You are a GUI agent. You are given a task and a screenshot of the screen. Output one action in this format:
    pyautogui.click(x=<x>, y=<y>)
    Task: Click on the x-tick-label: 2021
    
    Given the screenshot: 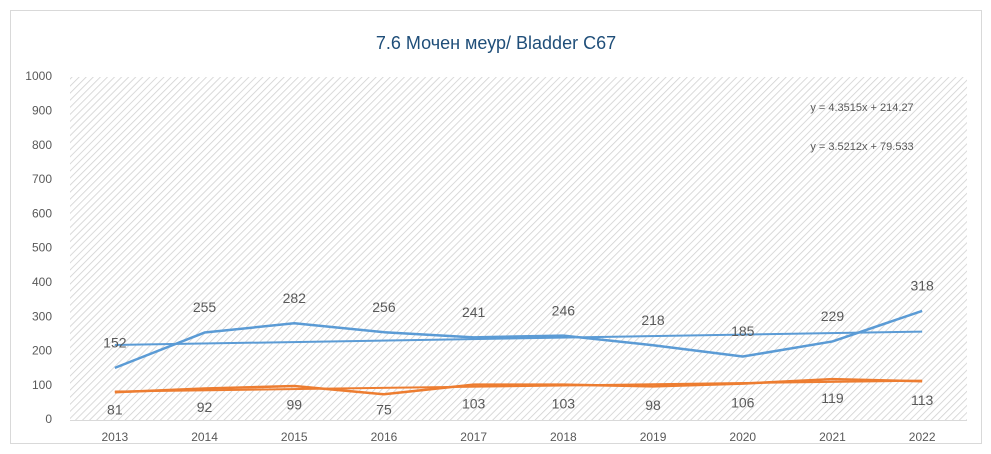 What is the action you would take?
    pyautogui.click(x=832, y=437)
    